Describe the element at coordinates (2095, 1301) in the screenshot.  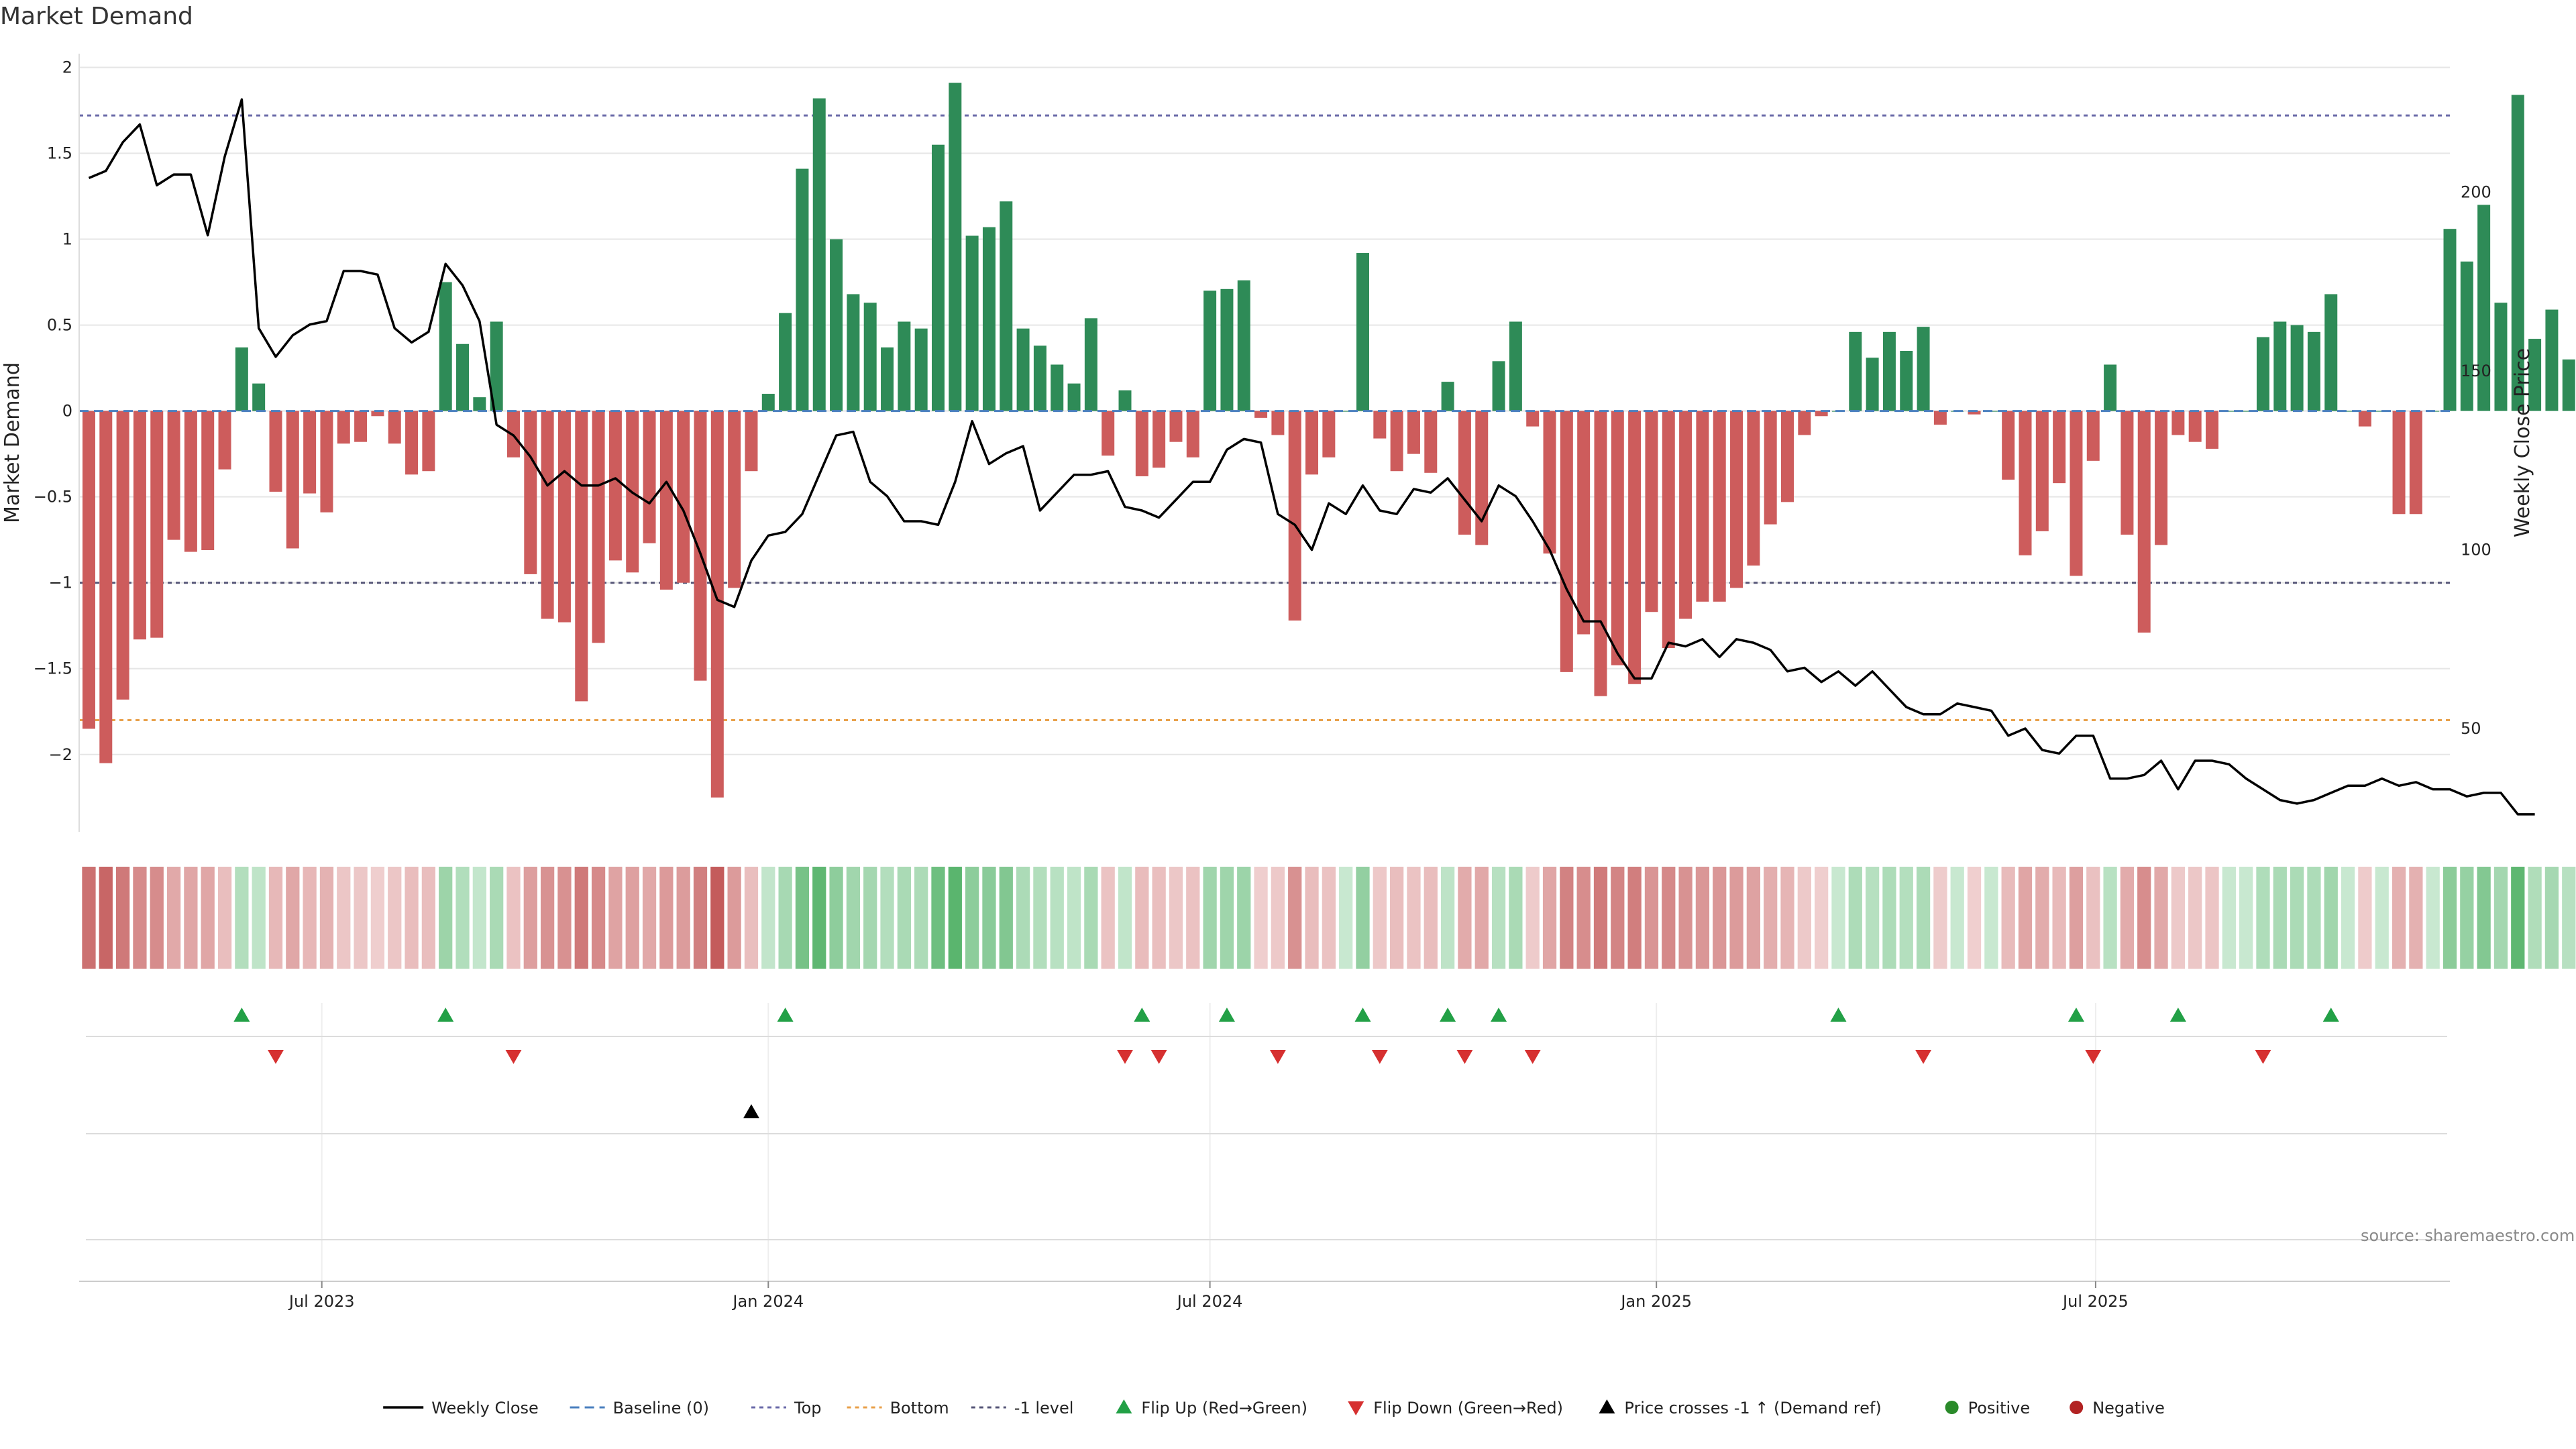
I see `x-tick-label: Jul 2025` at that location.